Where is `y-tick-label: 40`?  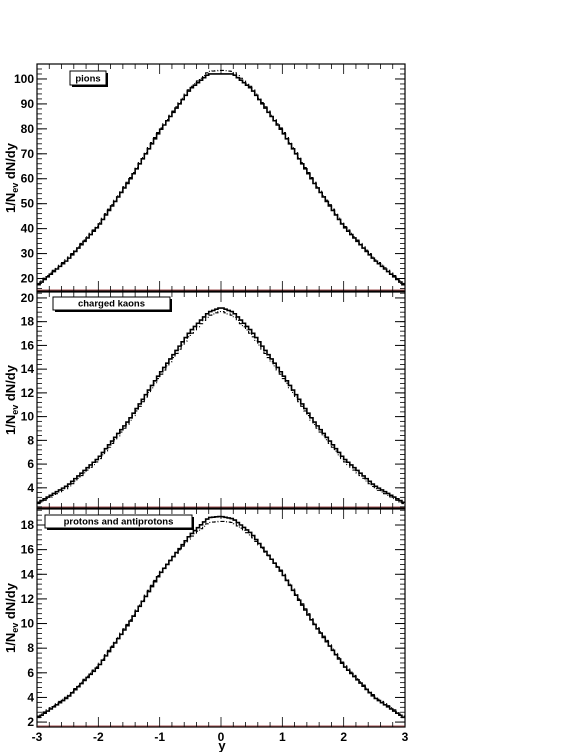 y-tick-label: 40 is located at coordinates (28, 229).